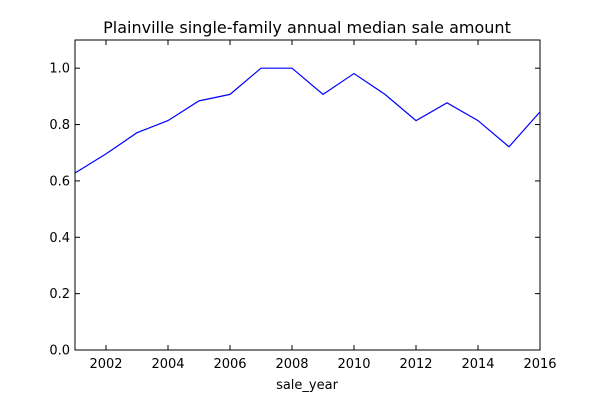 The image size is (600, 400). I want to click on x-tick-label: 2014, so click(477, 364).